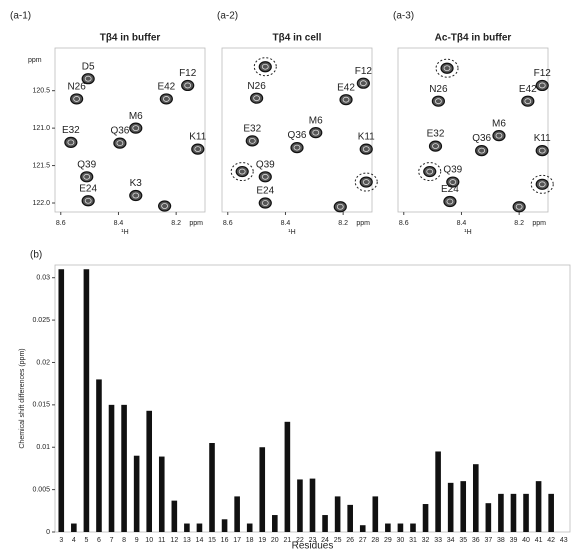 The height and width of the screenshot is (553, 575). Describe the element at coordinates (86, 540) in the screenshot. I see `x-tick-label: 5` at that location.